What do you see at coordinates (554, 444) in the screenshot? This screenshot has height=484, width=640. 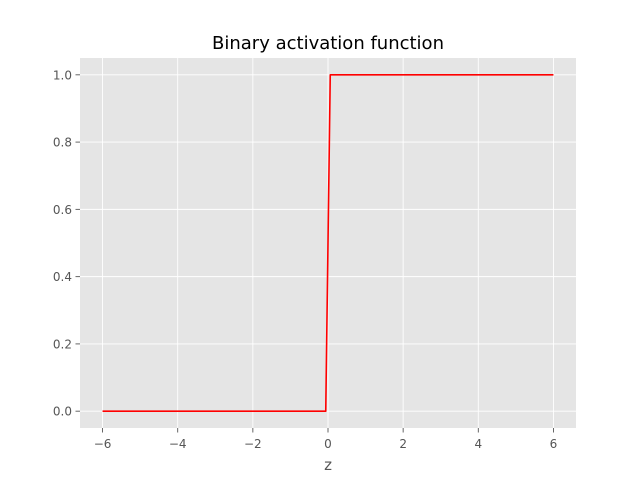 I see `x-tick-label: 6` at bounding box center [554, 444].